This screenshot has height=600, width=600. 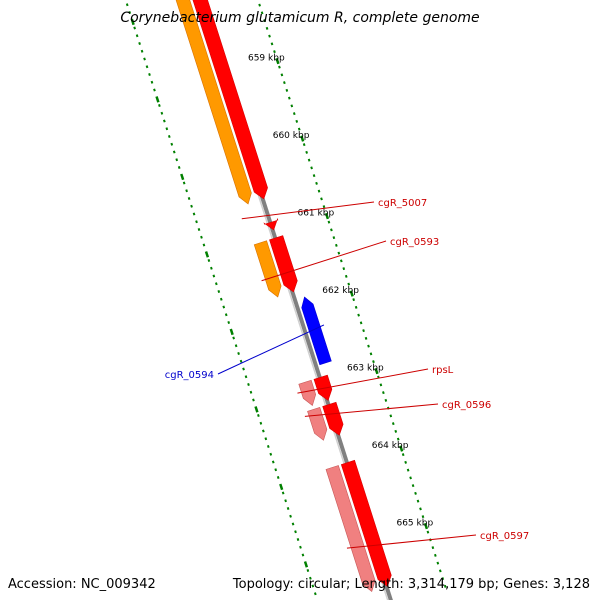 What do you see at coordinates (266, 58) in the screenshot?
I see `kbp-label: 659 kbp` at bounding box center [266, 58].